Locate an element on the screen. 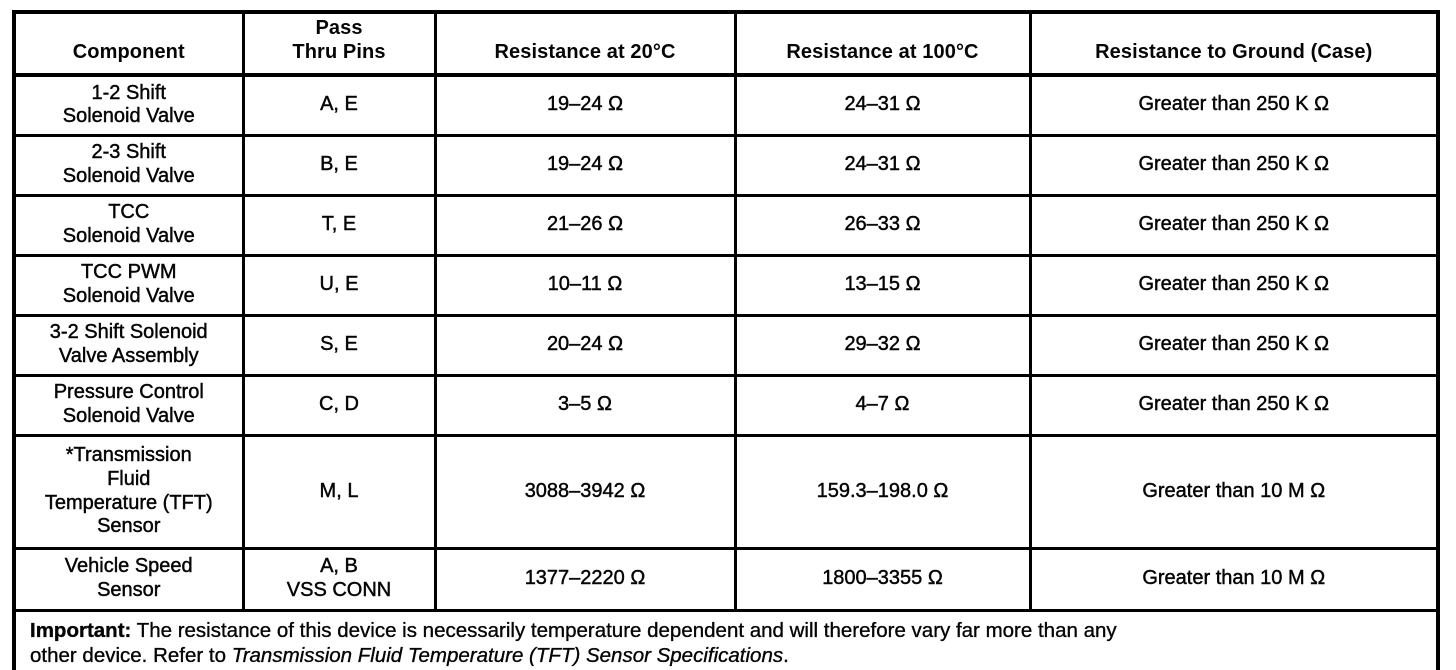  cell-text: 29–32 Ω is located at coordinates (882, 344).